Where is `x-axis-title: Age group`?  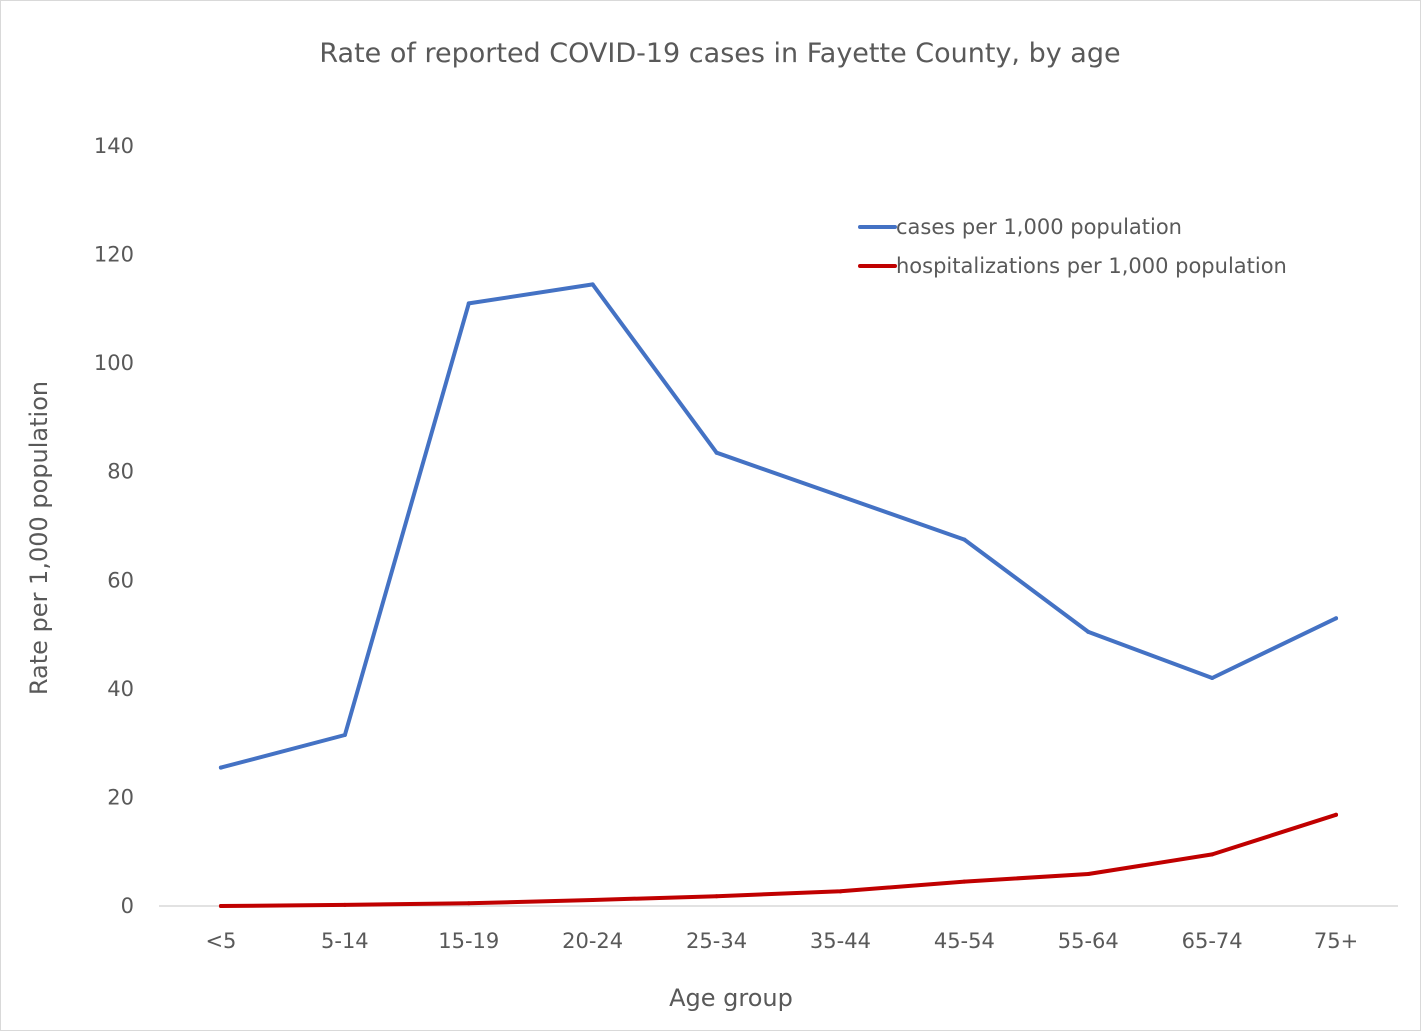 x-axis-title: Age group is located at coordinates (731, 998).